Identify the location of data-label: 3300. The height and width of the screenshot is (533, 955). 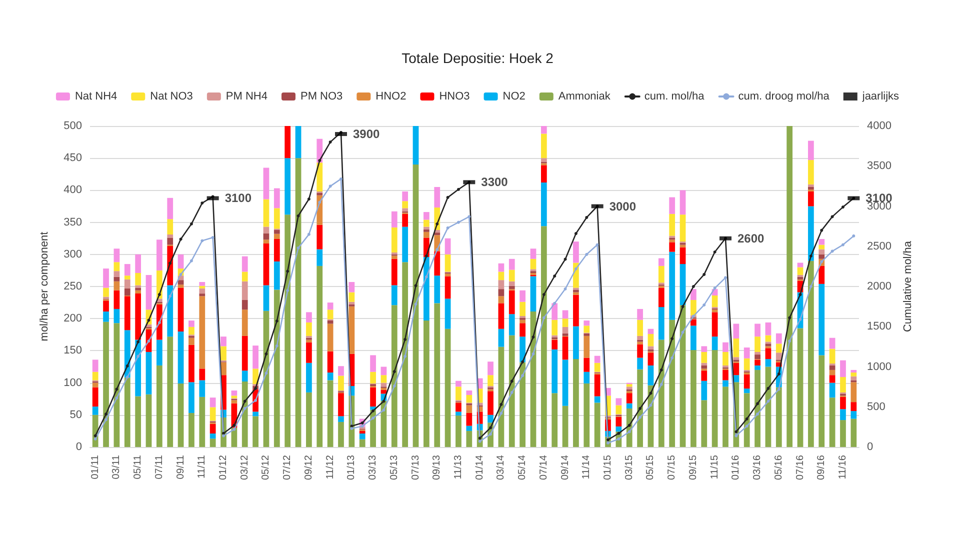
(494, 182).